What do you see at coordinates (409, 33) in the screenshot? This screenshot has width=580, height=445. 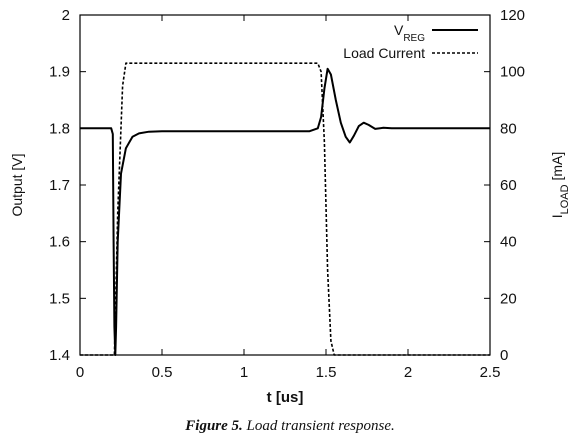 I see `legend-label-vreg: VREG` at bounding box center [409, 33].